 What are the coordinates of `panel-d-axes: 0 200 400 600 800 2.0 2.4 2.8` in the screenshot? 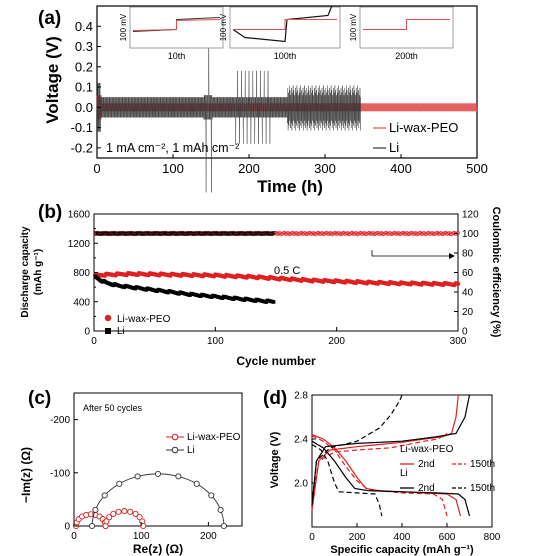 It's located at (397, 467).